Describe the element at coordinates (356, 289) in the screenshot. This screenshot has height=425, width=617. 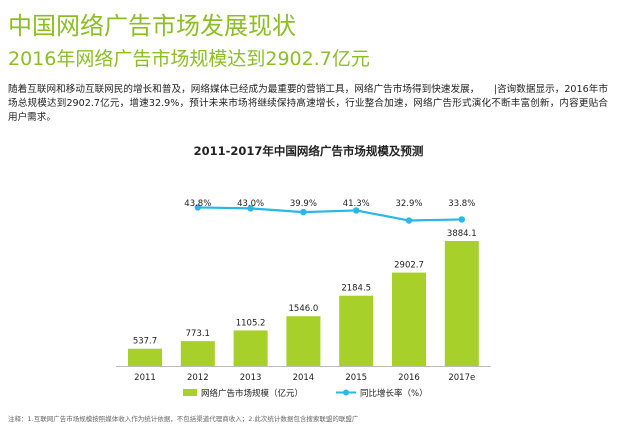
I see `bar-value-label: 2184.5` at that location.